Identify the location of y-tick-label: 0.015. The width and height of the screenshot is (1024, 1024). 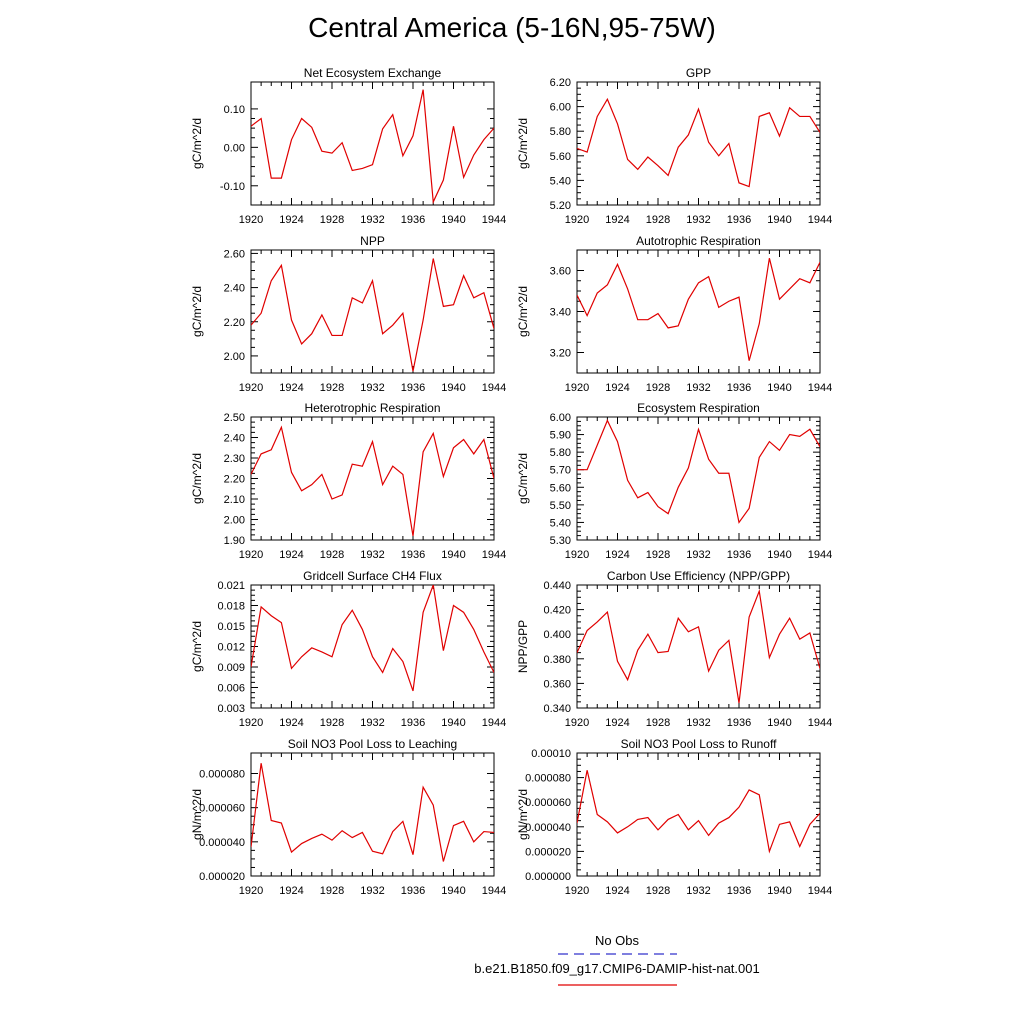
(231, 627).